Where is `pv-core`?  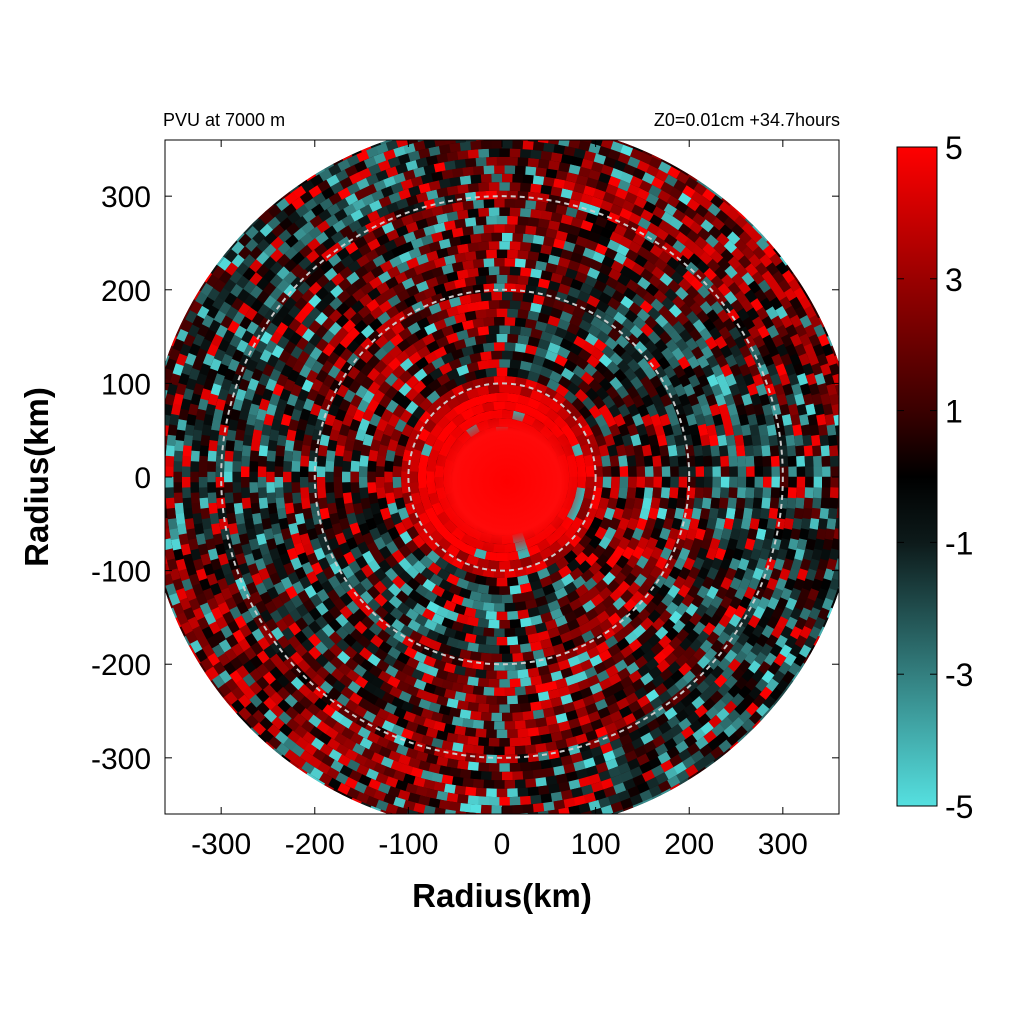
pv-core is located at coordinates (507, 482).